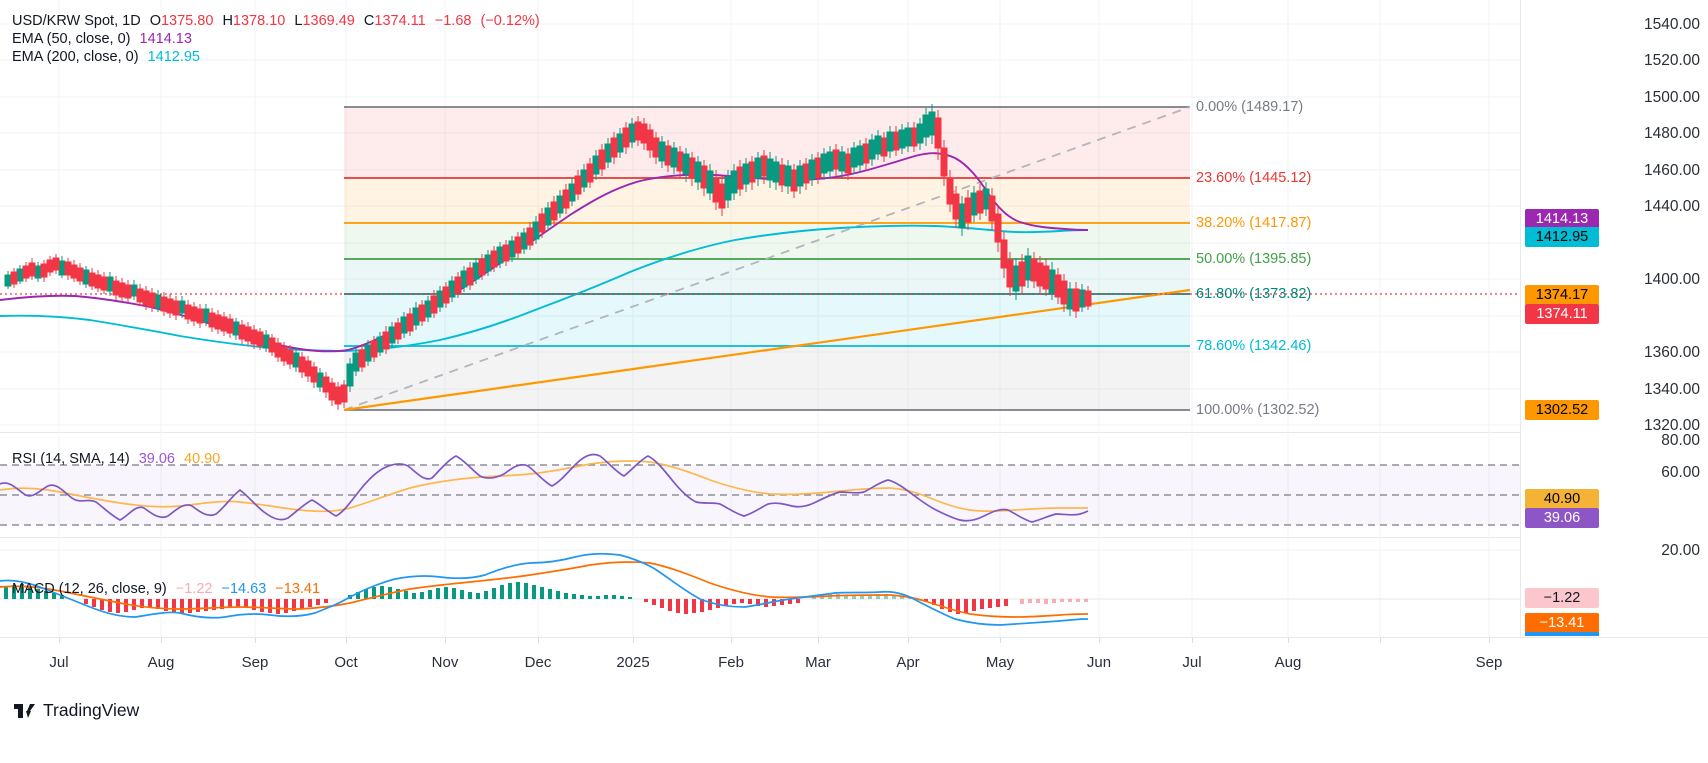 The image size is (1708, 763). What do you see at coordinates (1671, 206) in the screenshot?
I see `axis-tick: 1440.00` at bounding box center [1671, 206].